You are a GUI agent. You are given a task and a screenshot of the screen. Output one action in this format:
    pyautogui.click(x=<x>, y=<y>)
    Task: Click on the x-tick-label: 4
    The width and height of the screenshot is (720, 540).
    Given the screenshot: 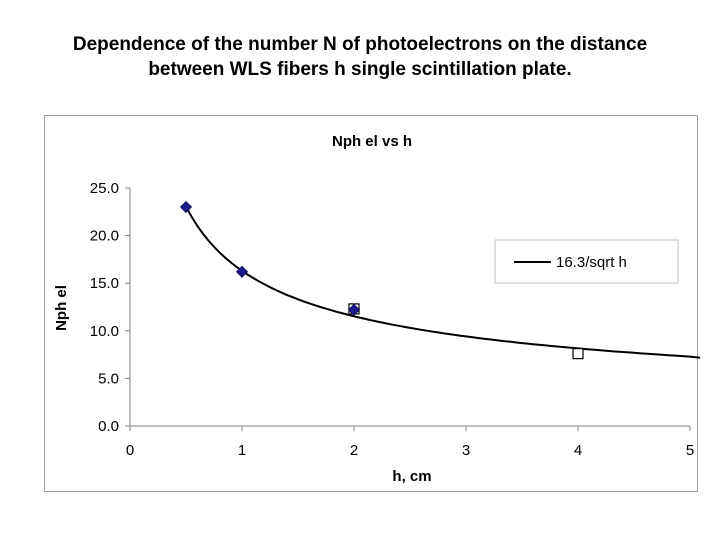 What is the action you would take?
    pyautogui.click(x=578, y=450)
    